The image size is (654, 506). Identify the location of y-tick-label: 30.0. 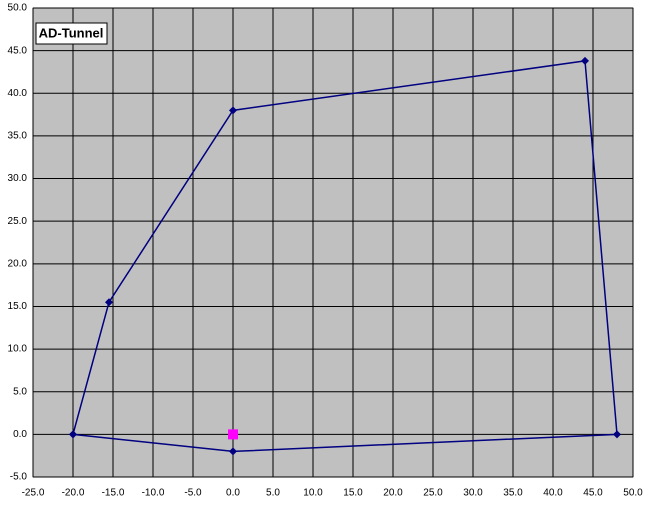
(18, 178).